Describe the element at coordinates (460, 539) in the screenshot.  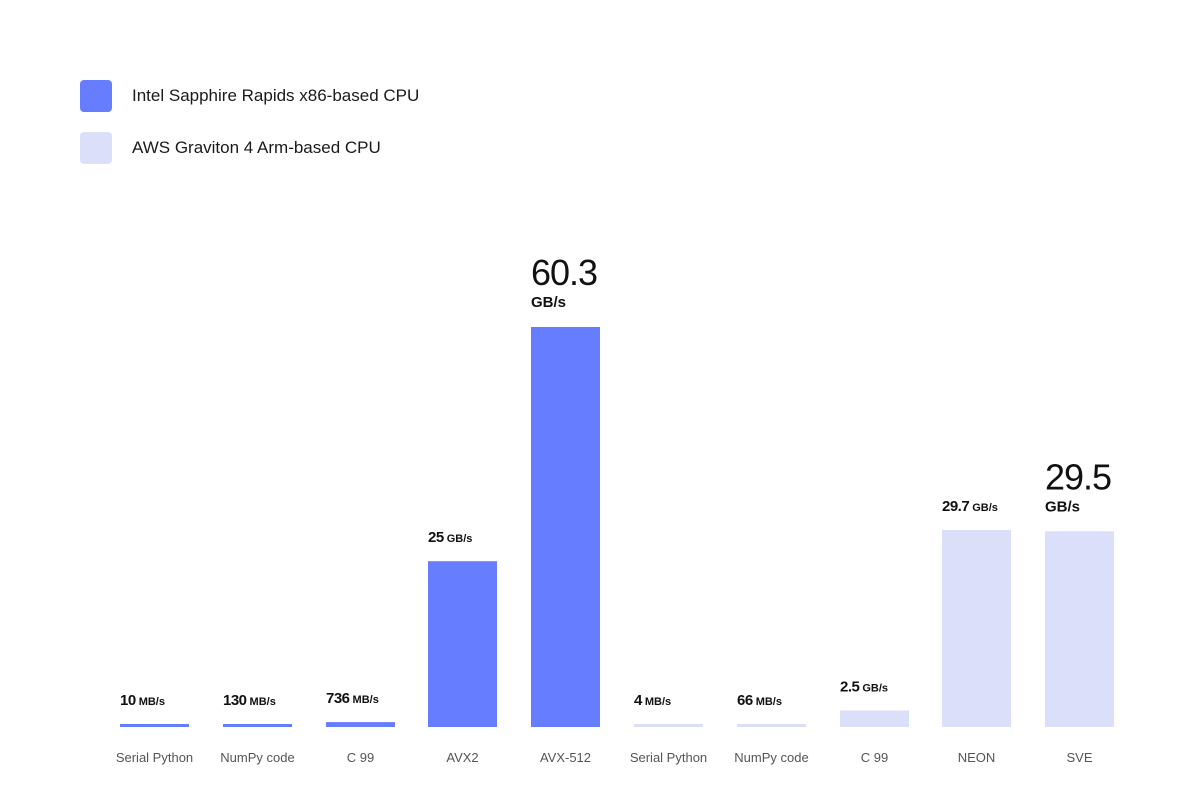
I see `data-label-unit-avx2-intel: GB/s` at that location.